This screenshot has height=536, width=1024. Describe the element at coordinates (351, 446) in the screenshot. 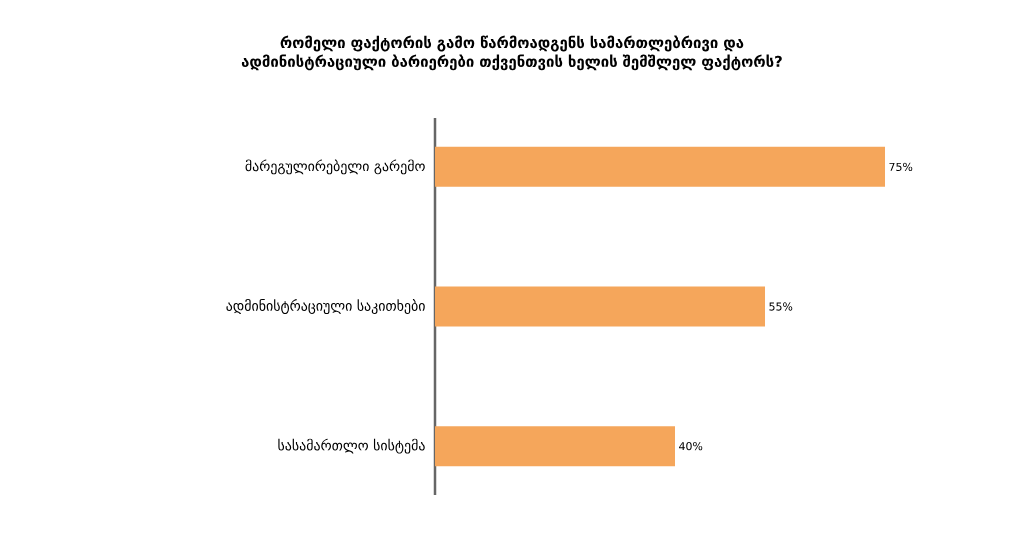

I see `y-tick-label: სასამართლო სისტემა` at that location.